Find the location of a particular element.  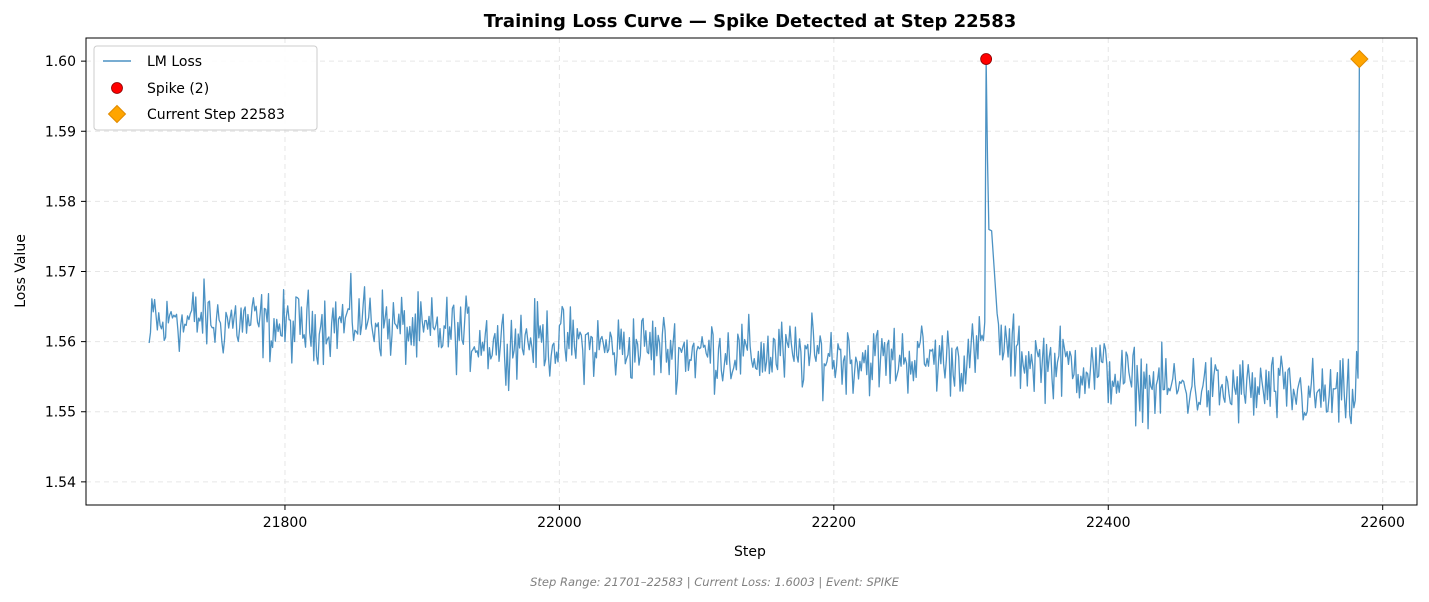

y-tick-label: 1.60 is located at coordinates (60, 62).